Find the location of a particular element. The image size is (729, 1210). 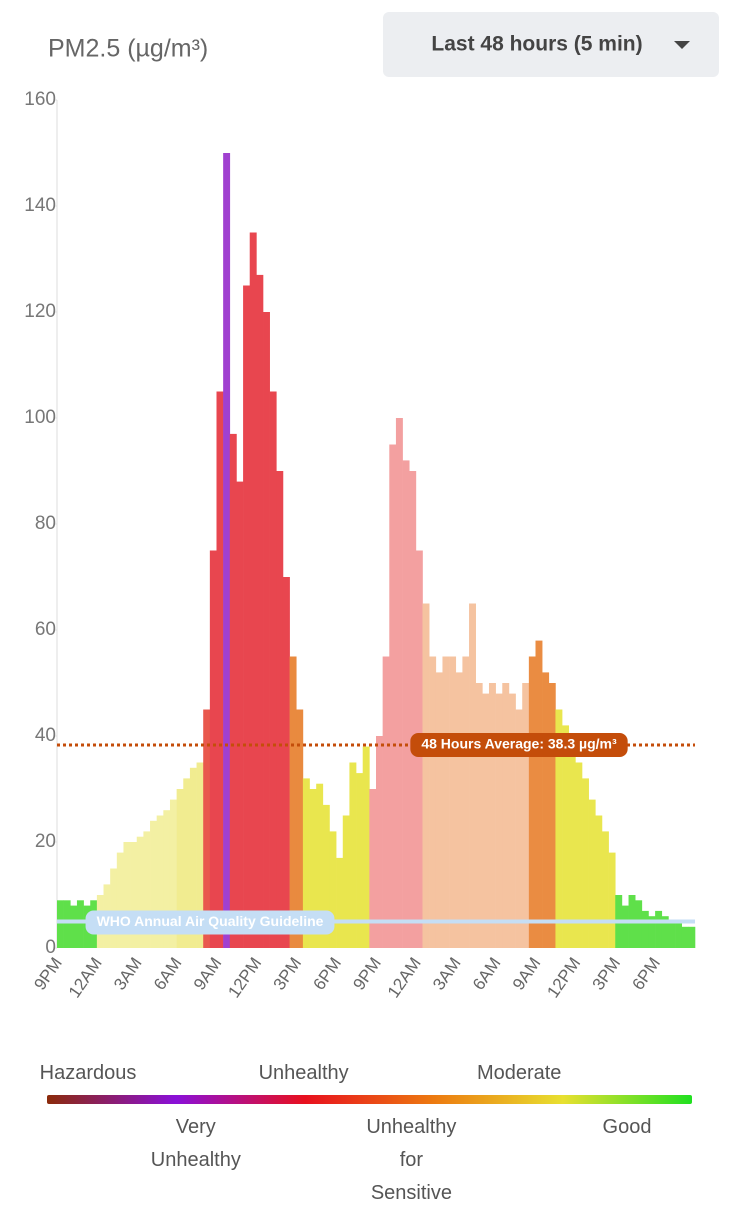

reference-label-text: 48 Hours Average: 38.3 µg/m³ is located at coordinates (519, 744).